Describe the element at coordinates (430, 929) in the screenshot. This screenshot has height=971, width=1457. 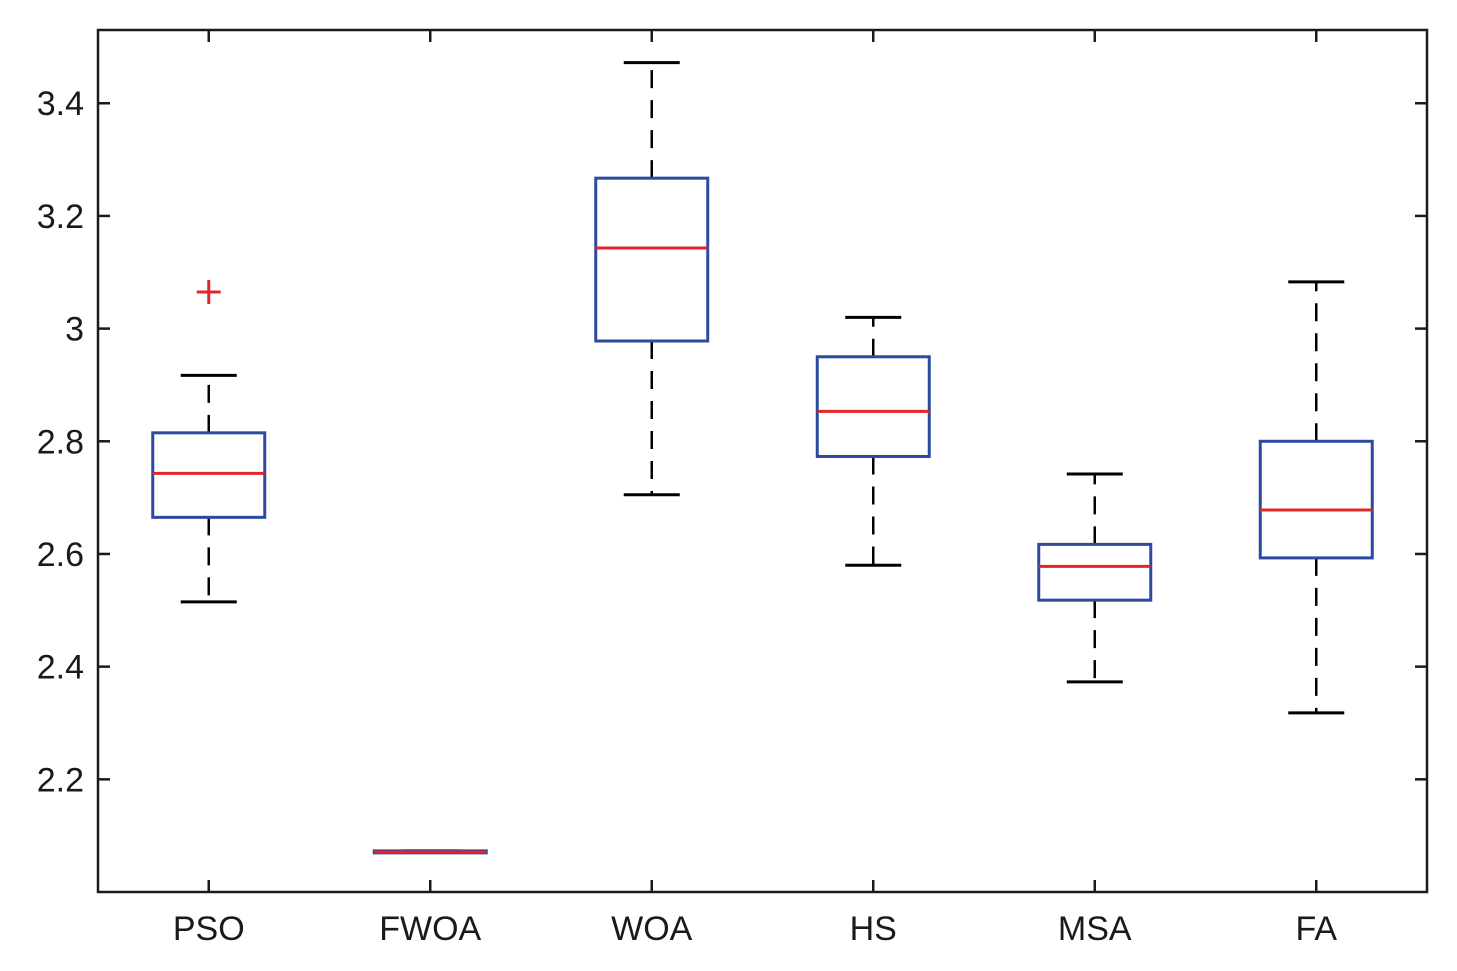
I see `x-category-label: FWOA` at that location.